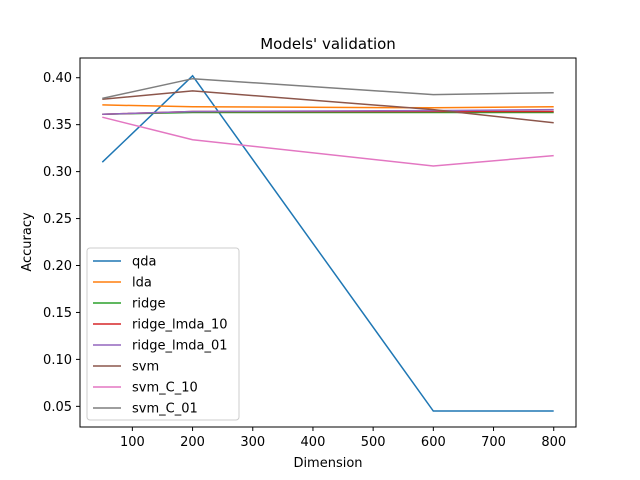 The height and width of the screenshot is (480, 640). Describe the element at coordinates (57, 407) in the screenshot. I see `y-tick-label: 0.05` at that location.